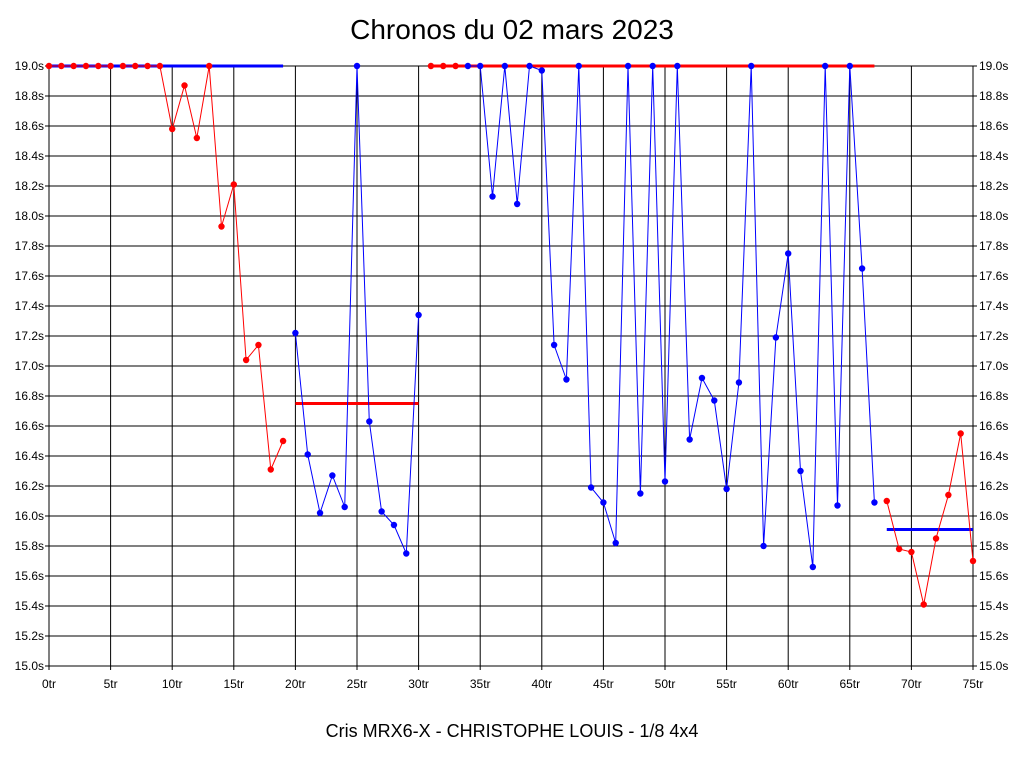  I want to click on y-tick-label-left: 15.4s, so click(29, 606).